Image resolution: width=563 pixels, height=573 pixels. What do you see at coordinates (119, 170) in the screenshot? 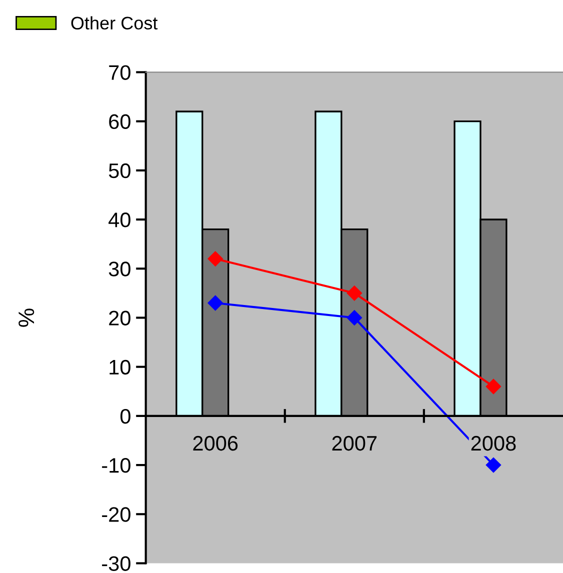
I see `y-tick-label: 50` at bounding box center [119, 170].